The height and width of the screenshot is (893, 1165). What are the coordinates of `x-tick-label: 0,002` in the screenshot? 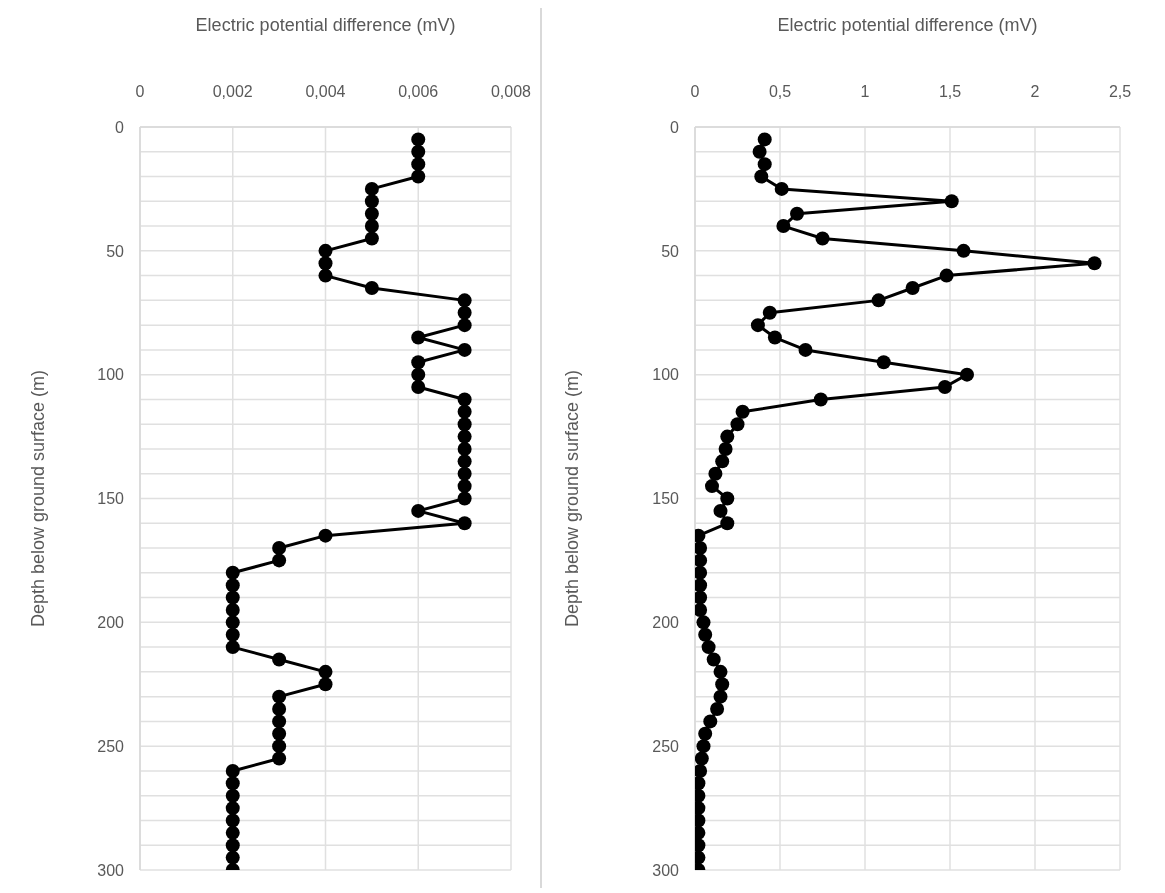 It's located at (232, 91).